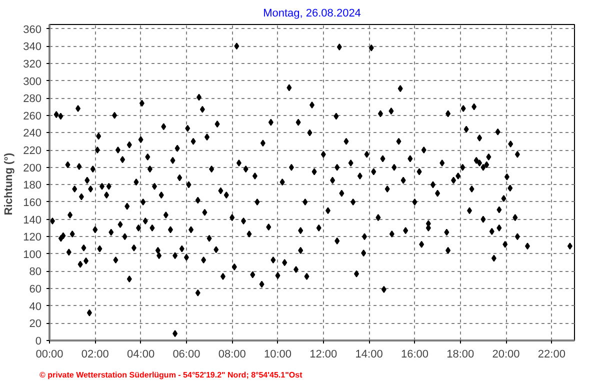 The image size is (592, 384). Describe the element at coordinates (32, 168) in the screenshot. I see `y-tick-label: 200` at that location.